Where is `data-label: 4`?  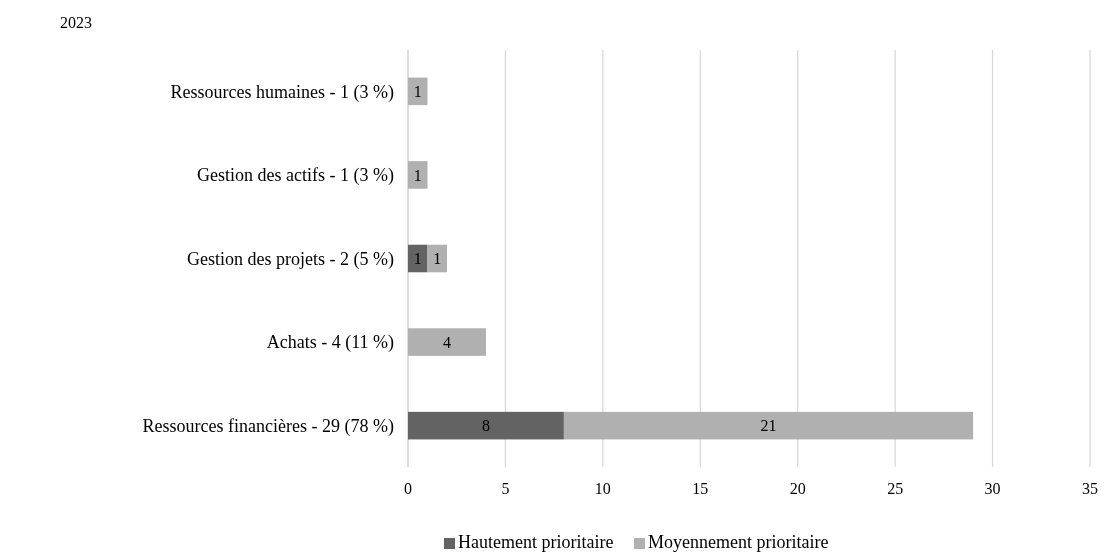
data-label: 4 is located at coordinates (446, 342).